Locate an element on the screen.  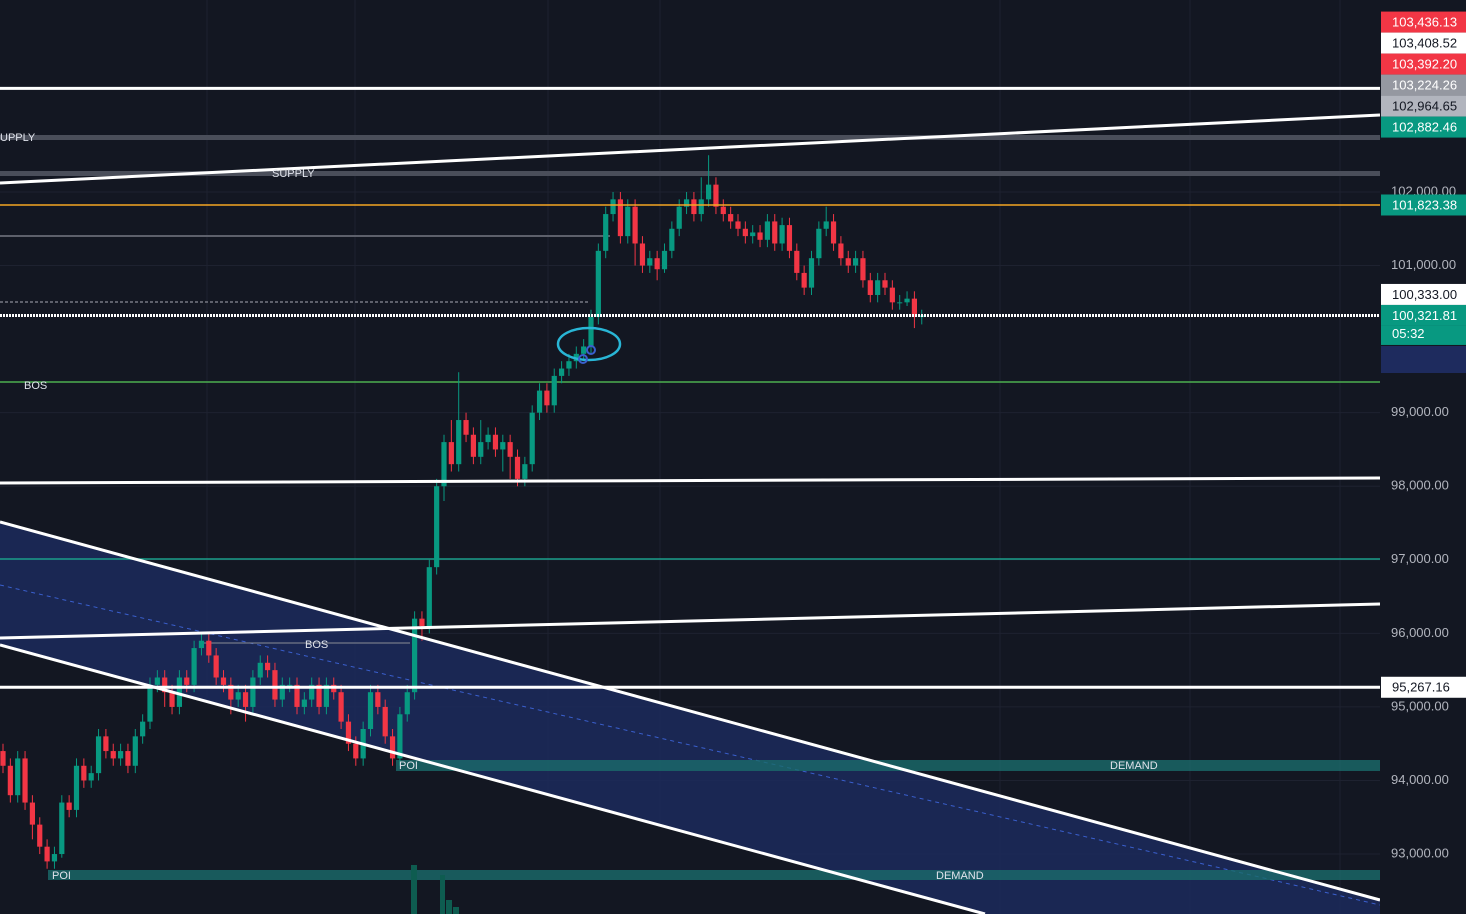
y-tick-label: 94,000.00 is located at coordinates (1420, 779).